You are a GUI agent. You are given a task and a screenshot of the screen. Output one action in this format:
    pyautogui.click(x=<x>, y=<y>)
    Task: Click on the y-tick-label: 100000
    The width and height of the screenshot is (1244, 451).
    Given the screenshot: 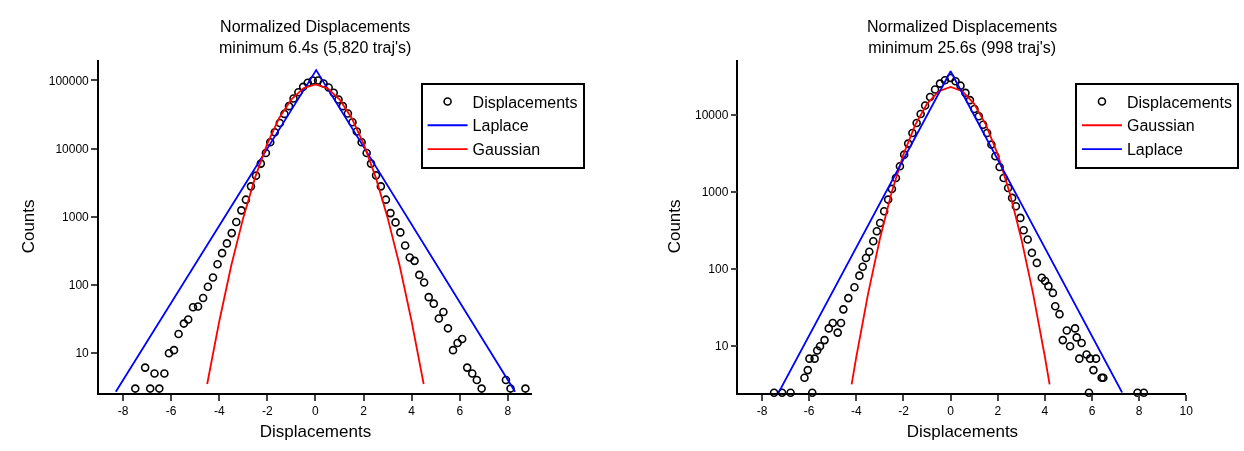 What is the action you would take?
    pyautogui.click(x=69, y=80)
    